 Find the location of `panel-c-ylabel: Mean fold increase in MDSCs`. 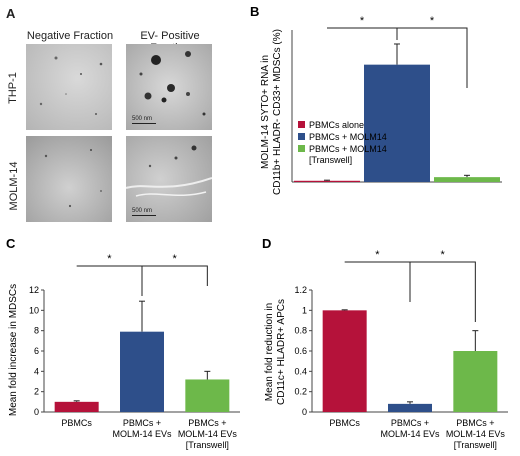

panel-c-ylabel: Mean fold increase in MDSCs is located at coordinates (13, 350).